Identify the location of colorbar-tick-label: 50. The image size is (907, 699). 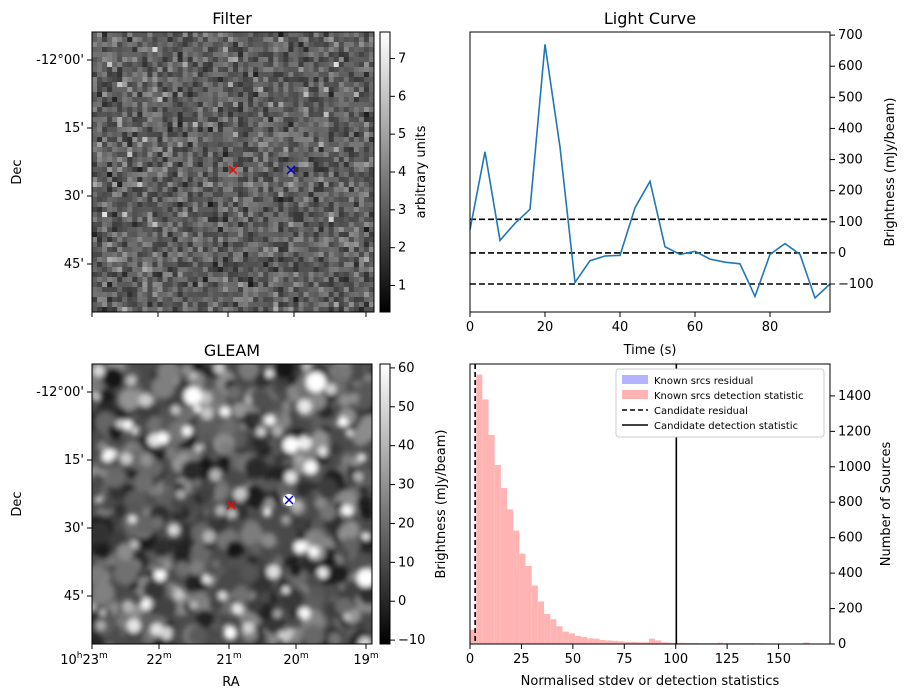
(406, 407).